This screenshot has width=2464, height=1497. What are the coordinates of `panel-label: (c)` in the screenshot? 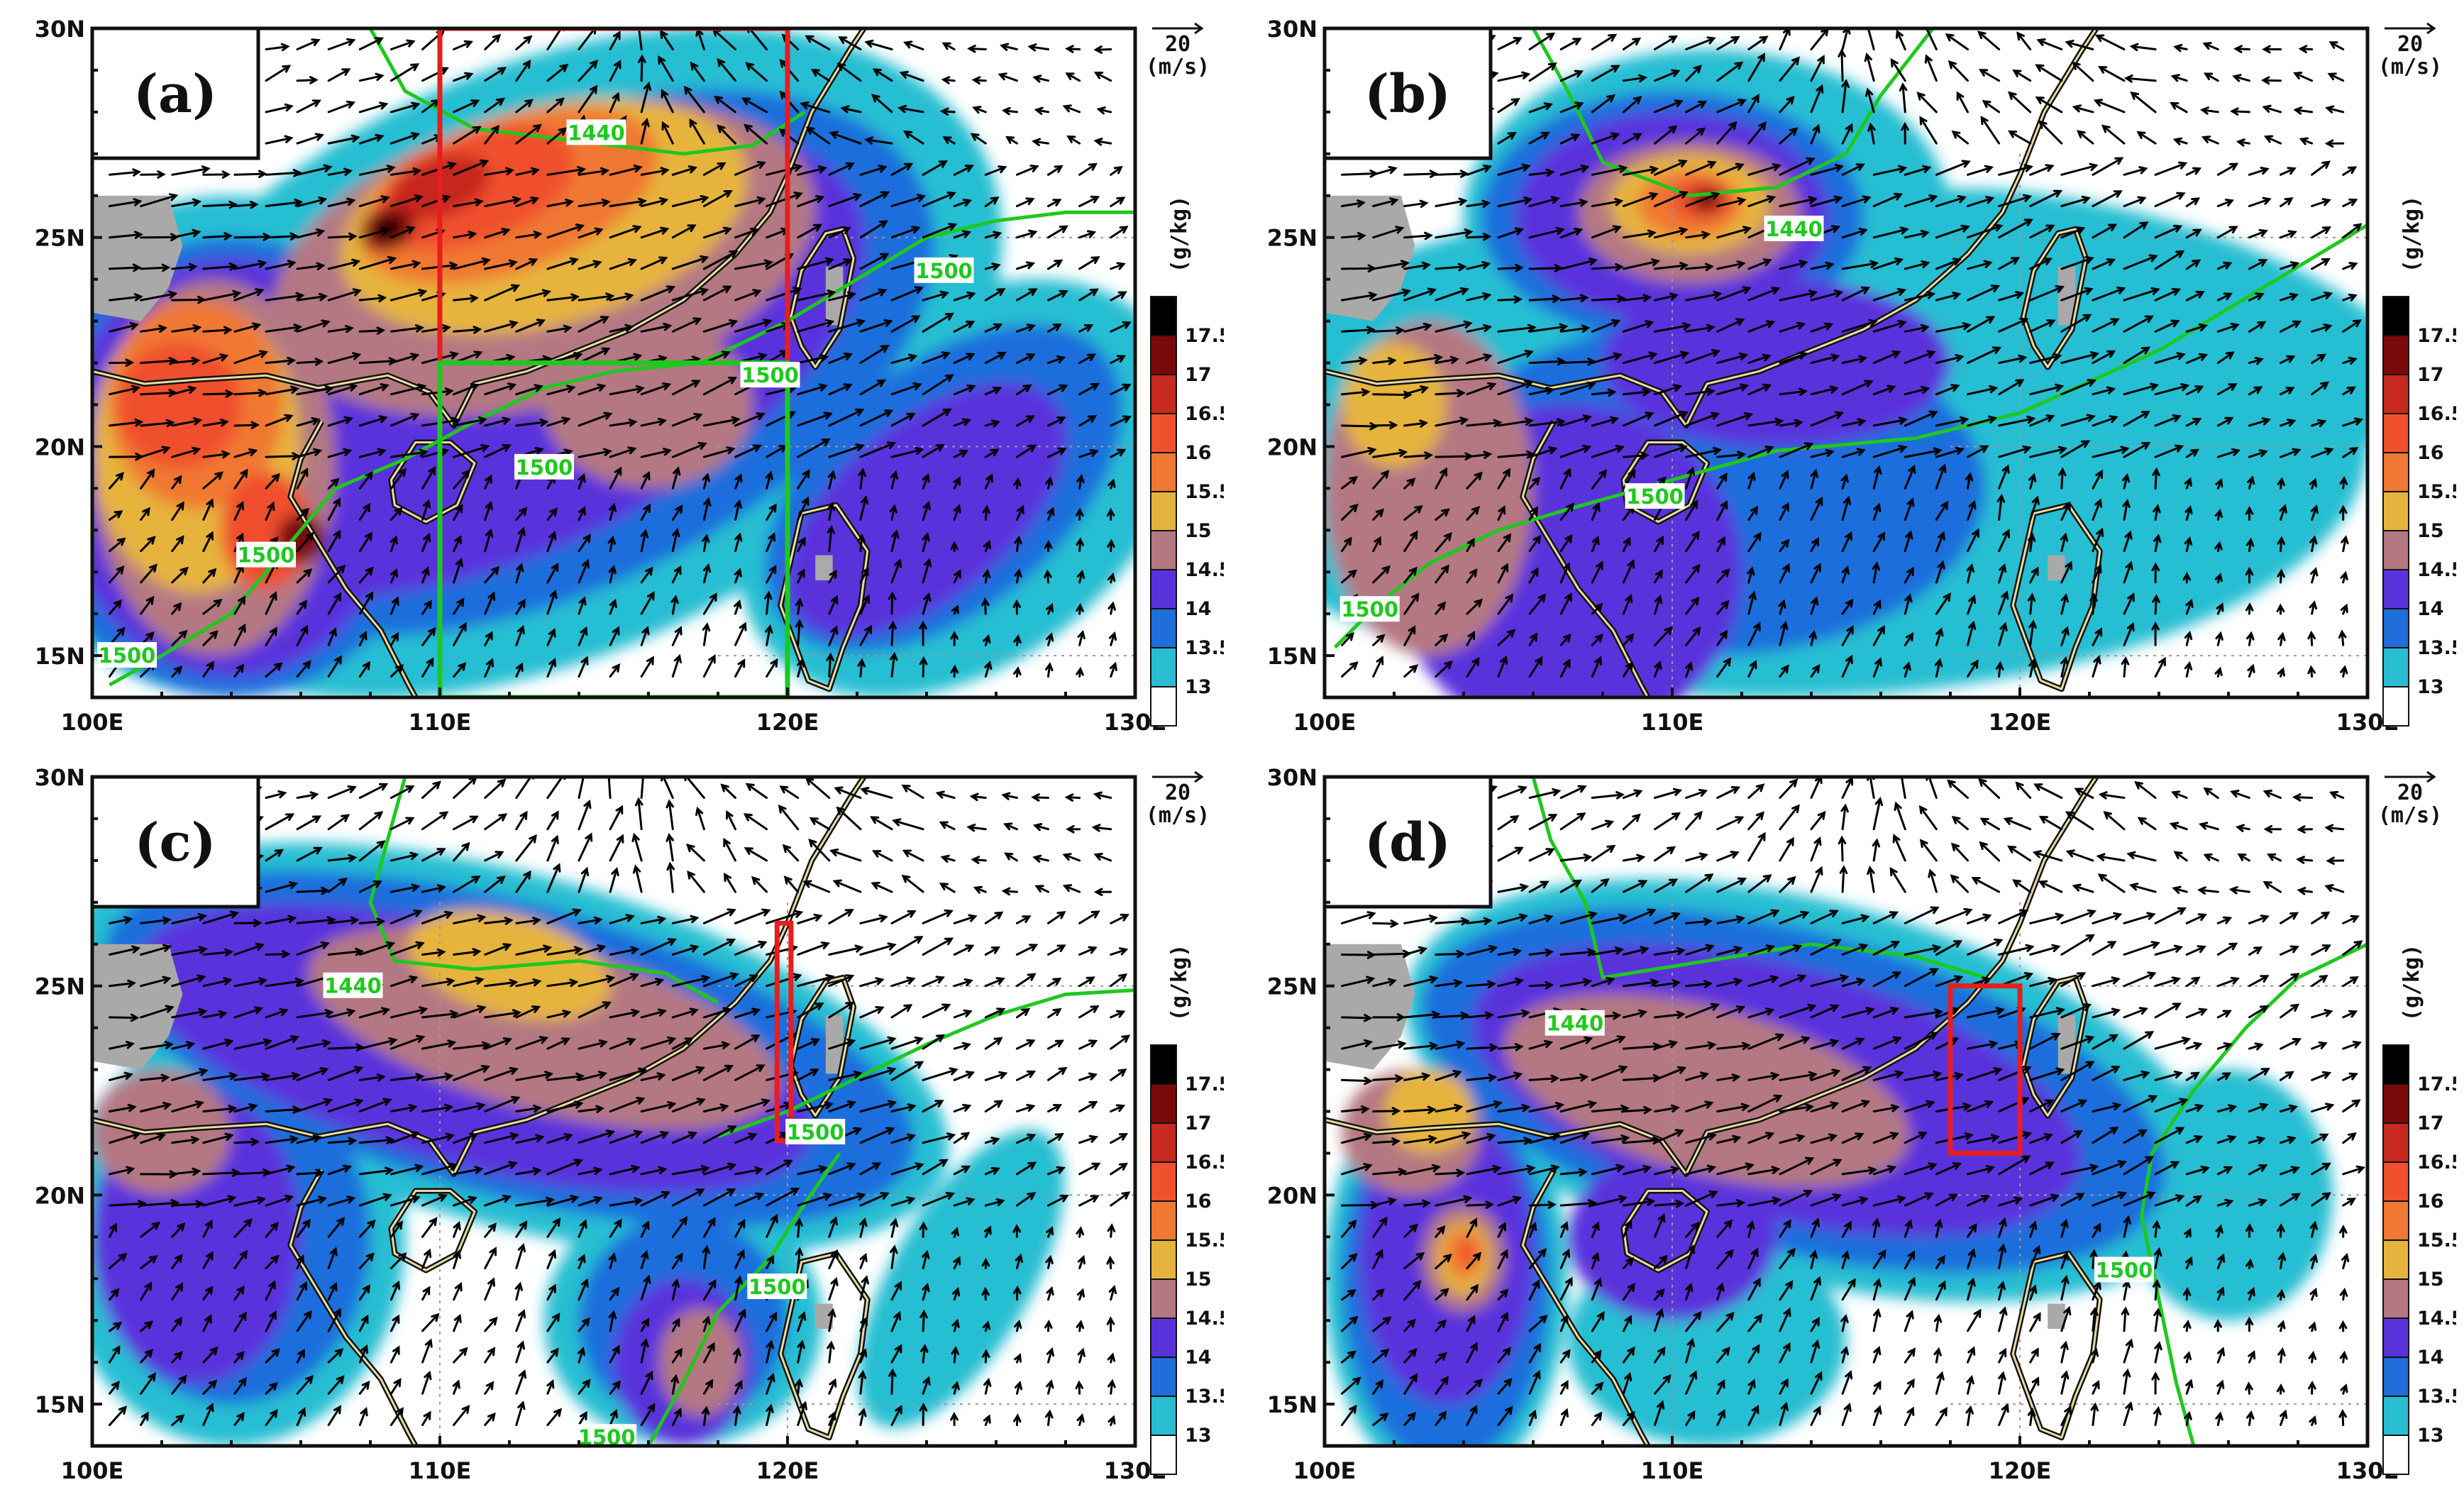 It's located at (175, 842).